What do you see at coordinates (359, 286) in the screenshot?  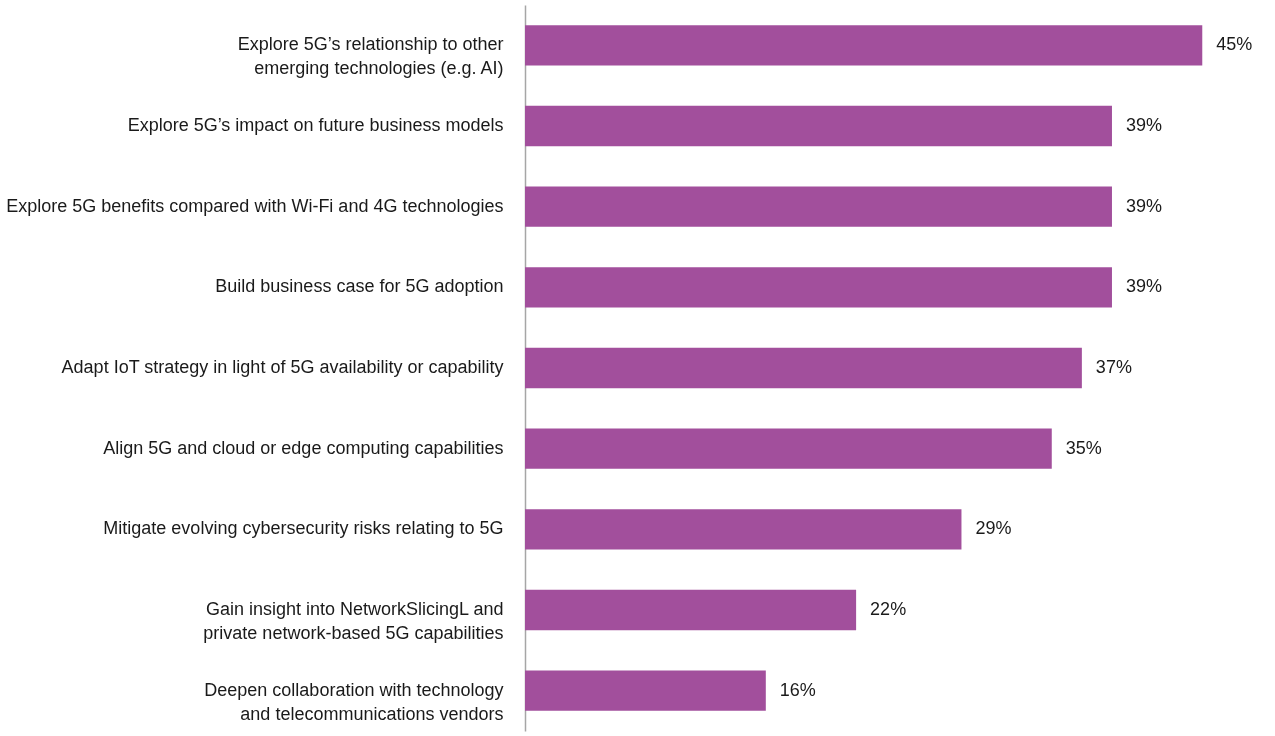 I see `y-tick-label: Build business case for 5G adoption` at bounding box center [359, 286].